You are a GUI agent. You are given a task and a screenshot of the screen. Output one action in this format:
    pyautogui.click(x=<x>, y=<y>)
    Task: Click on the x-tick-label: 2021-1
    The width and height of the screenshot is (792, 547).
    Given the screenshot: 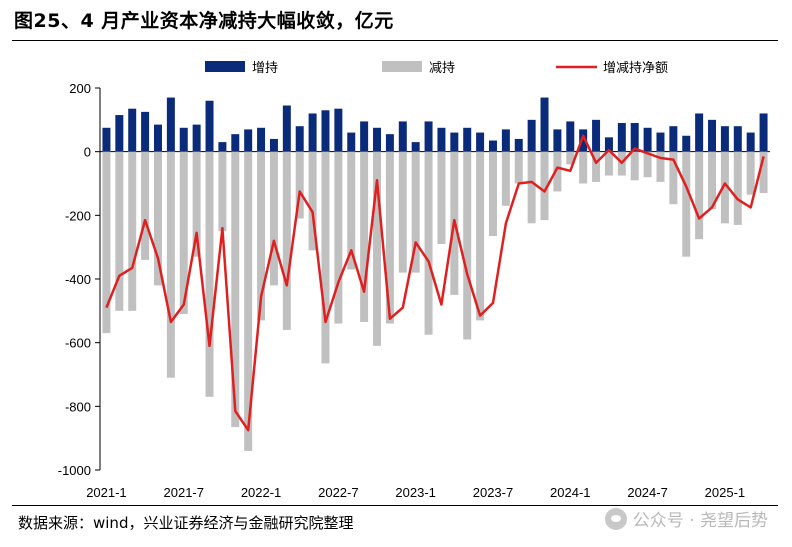 What is the action you would take?
    pyautogui.click(x=106, y=492)
    